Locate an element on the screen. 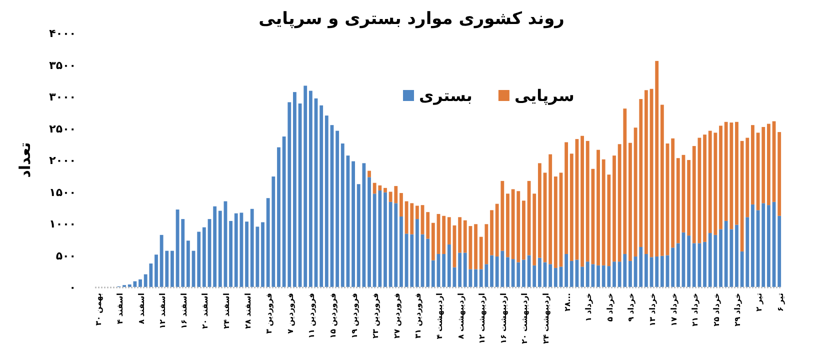 Image resolution: width=813 pixels, height=352 pixels. y-tick-label: ۴۰۰۰ is located at coordinates (62, 33).